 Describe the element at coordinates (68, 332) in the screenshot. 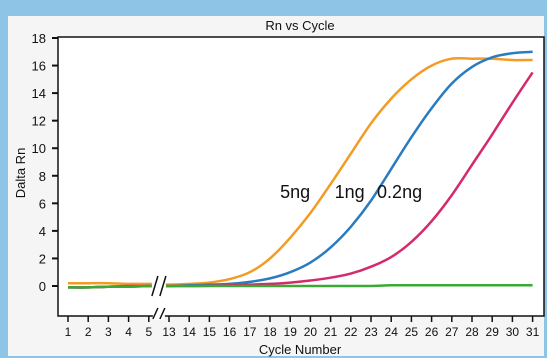

I see `x-tick-label: 1` at that location.